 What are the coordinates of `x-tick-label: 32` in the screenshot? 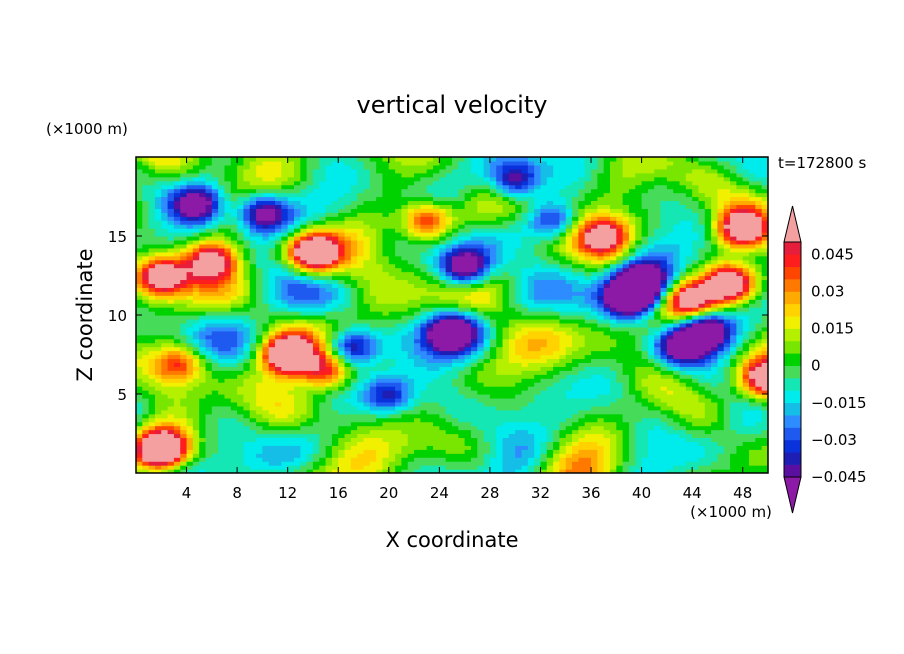 It's located at (540, 493).